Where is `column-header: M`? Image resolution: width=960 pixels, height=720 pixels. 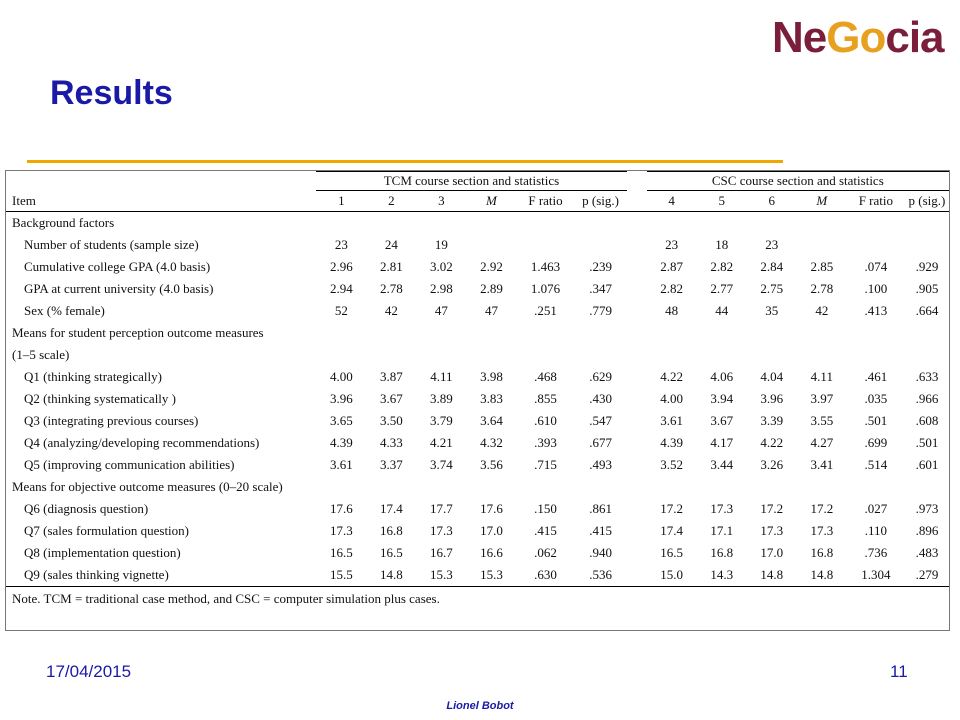 column-header: M is located at coordinates (491, 201).